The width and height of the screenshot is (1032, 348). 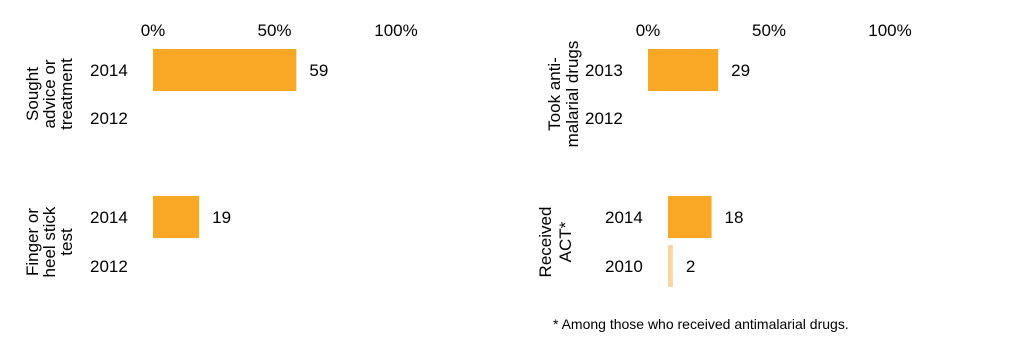 I want to click on group-label-line: treatment, so click(x=66, y=94).